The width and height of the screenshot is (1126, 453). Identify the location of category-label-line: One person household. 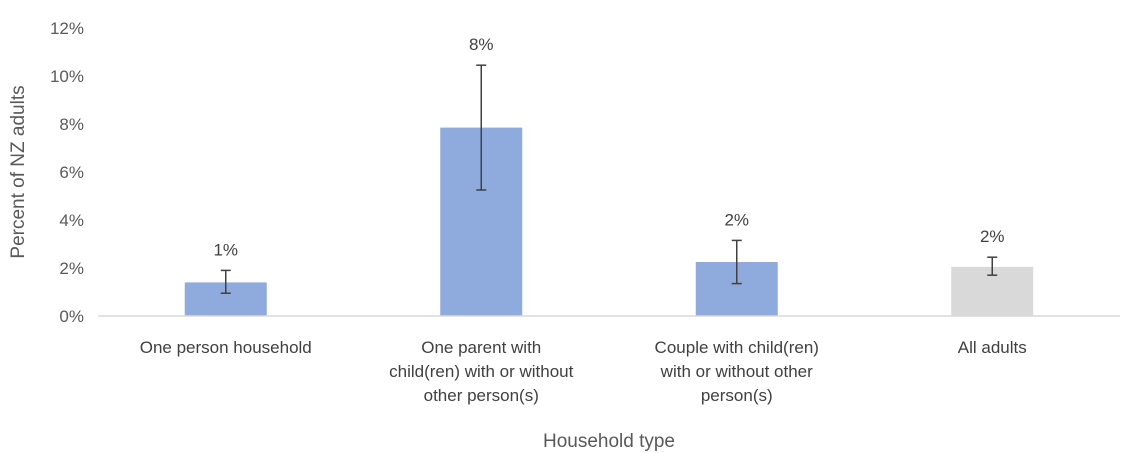
(226, 347).